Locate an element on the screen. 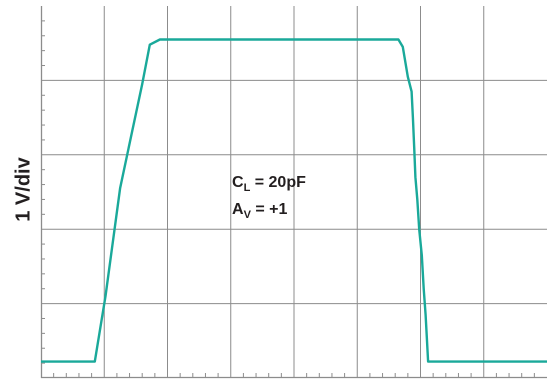  annotation-line-av: AV = +1 is located at coordinates (259, 211).